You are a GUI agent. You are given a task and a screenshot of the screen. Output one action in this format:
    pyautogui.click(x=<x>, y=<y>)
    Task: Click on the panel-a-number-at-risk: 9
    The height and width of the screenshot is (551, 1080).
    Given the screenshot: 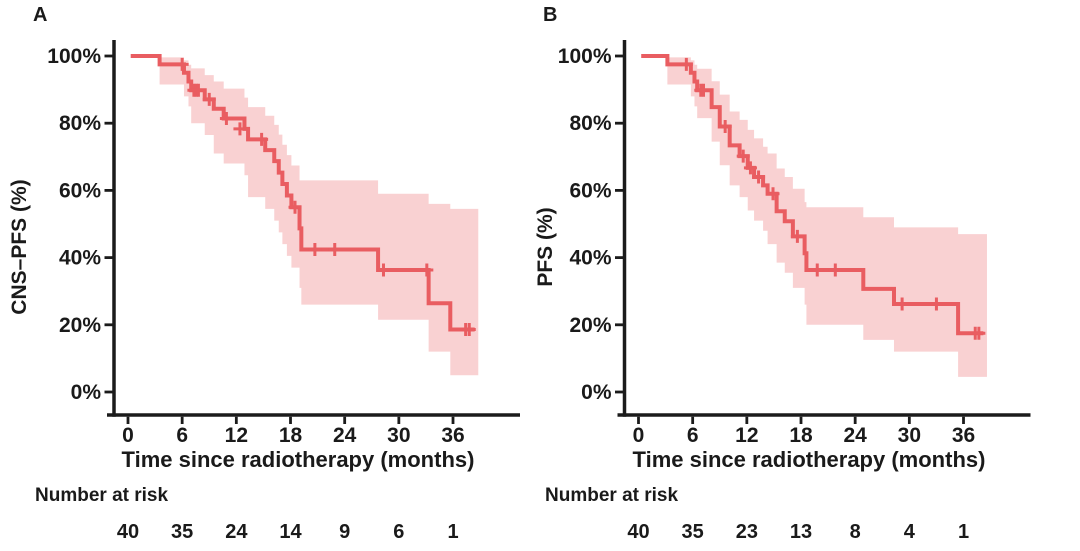 What is the action you would take?
    pyautogui.click(x=344, y=532)
    